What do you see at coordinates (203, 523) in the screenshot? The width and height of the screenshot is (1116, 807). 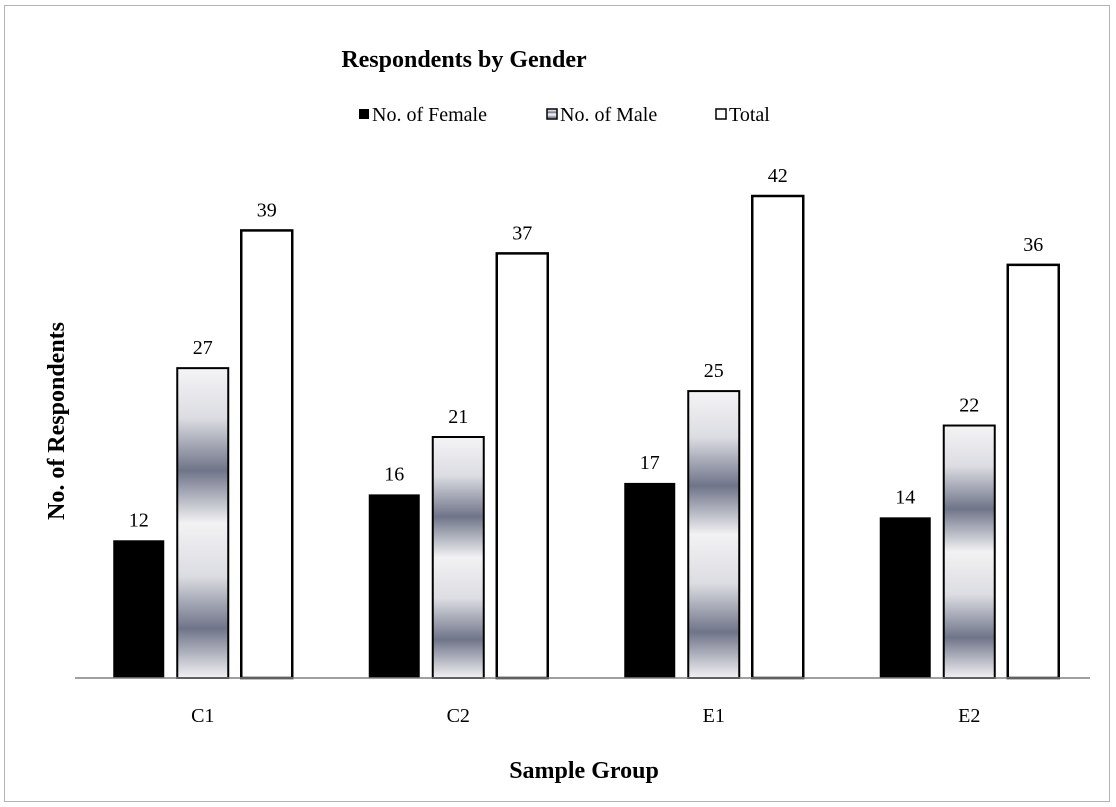 I see `bar-male-c1` at bounding box center [203, 523].